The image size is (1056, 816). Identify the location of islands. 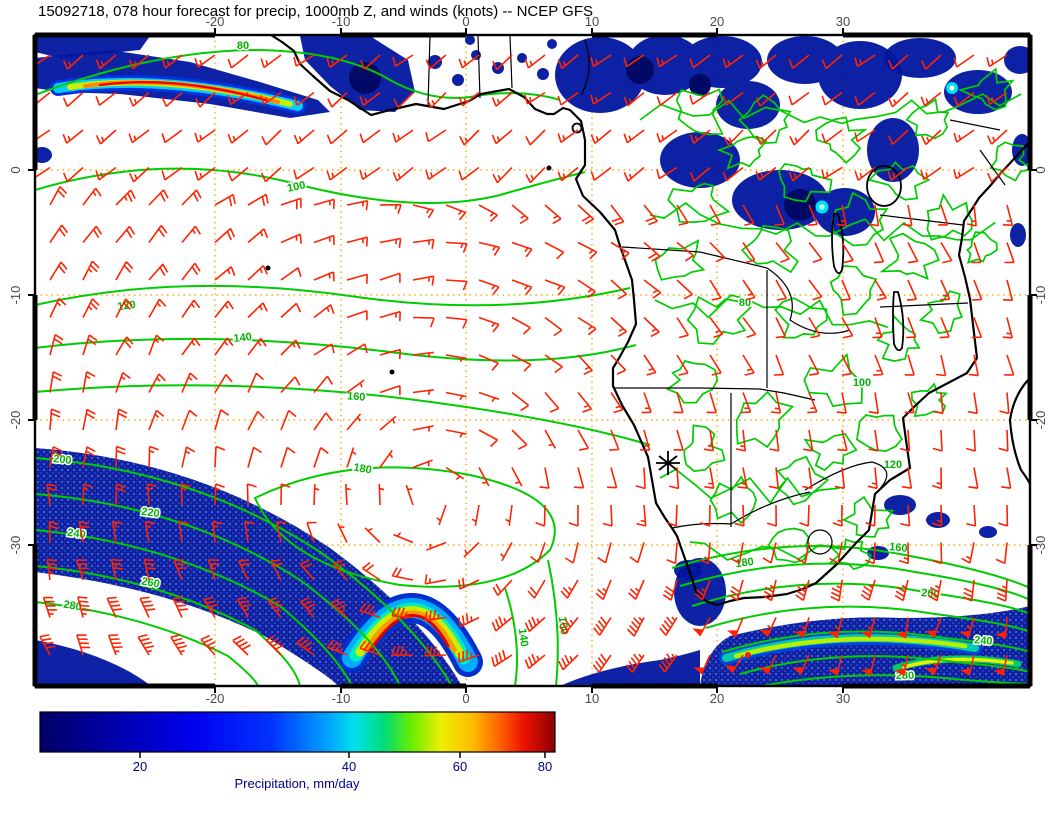
(424, 248).